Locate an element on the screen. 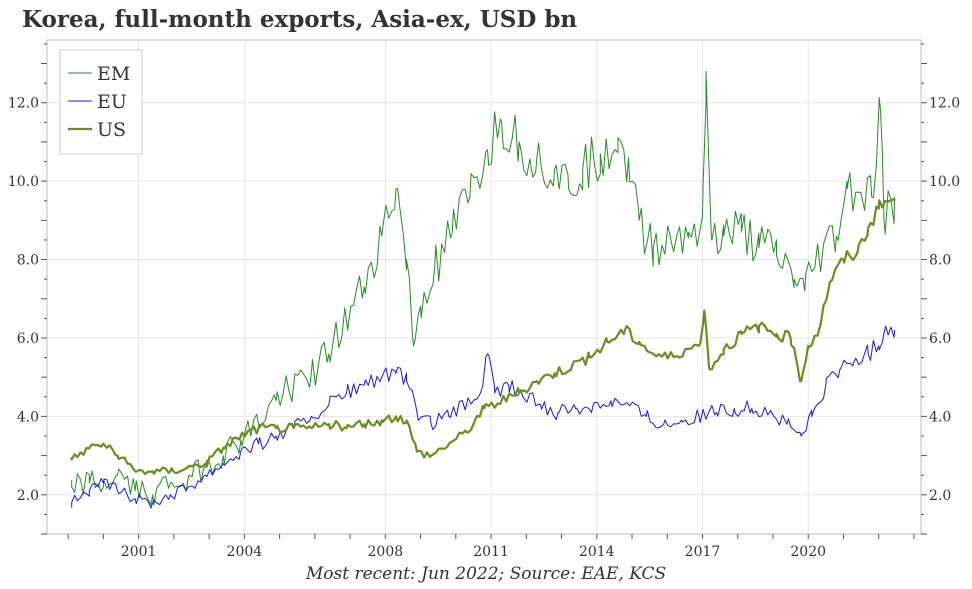 This screenshot has width=972, height=589. y-tick-label-right: 10.0 is located at coordinates (944, 182).